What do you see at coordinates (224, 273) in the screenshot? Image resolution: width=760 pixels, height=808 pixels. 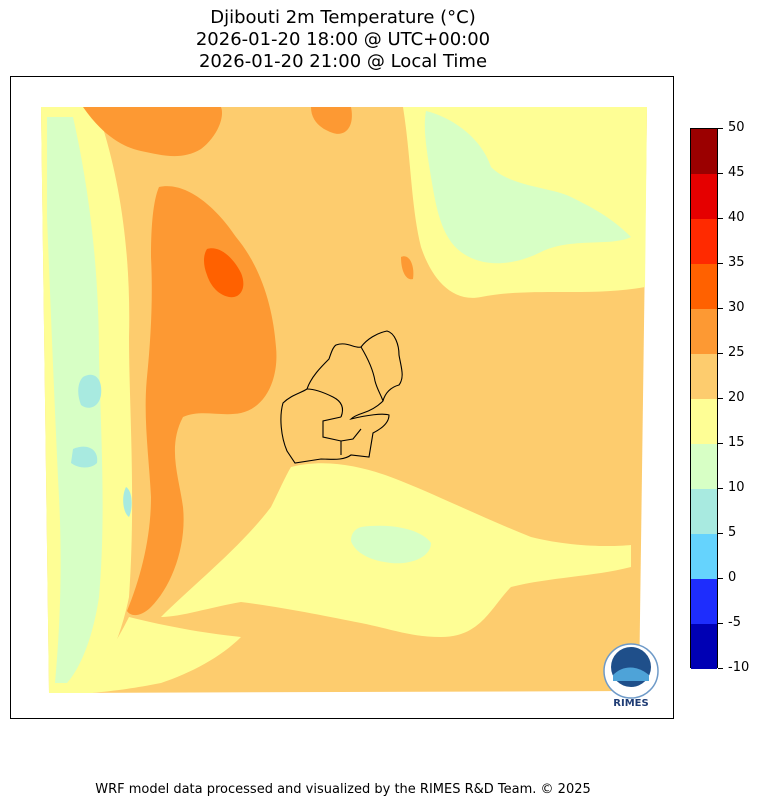 I see `field-30-35-core` at bounding box center [224, 273].